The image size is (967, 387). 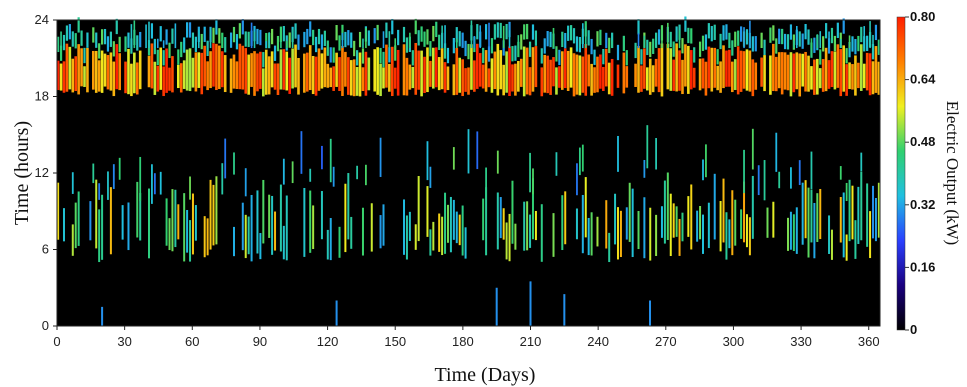 What do you see at coordinates (45, 325) in the screenshot?
I see `y-tick-label: 0` at bounding box center [45, 325].